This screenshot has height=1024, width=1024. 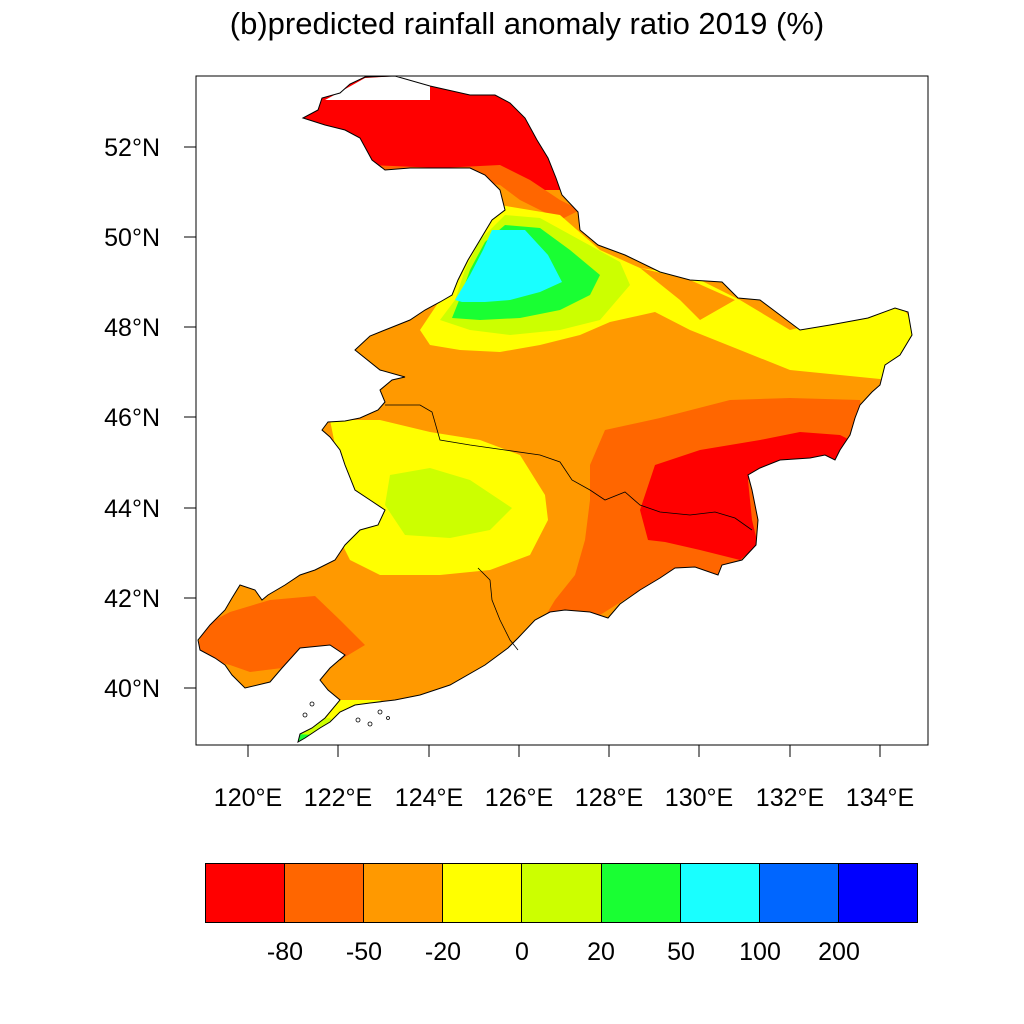 I want to click on y-tick-label: 48°N, so click(x=132, y=328).